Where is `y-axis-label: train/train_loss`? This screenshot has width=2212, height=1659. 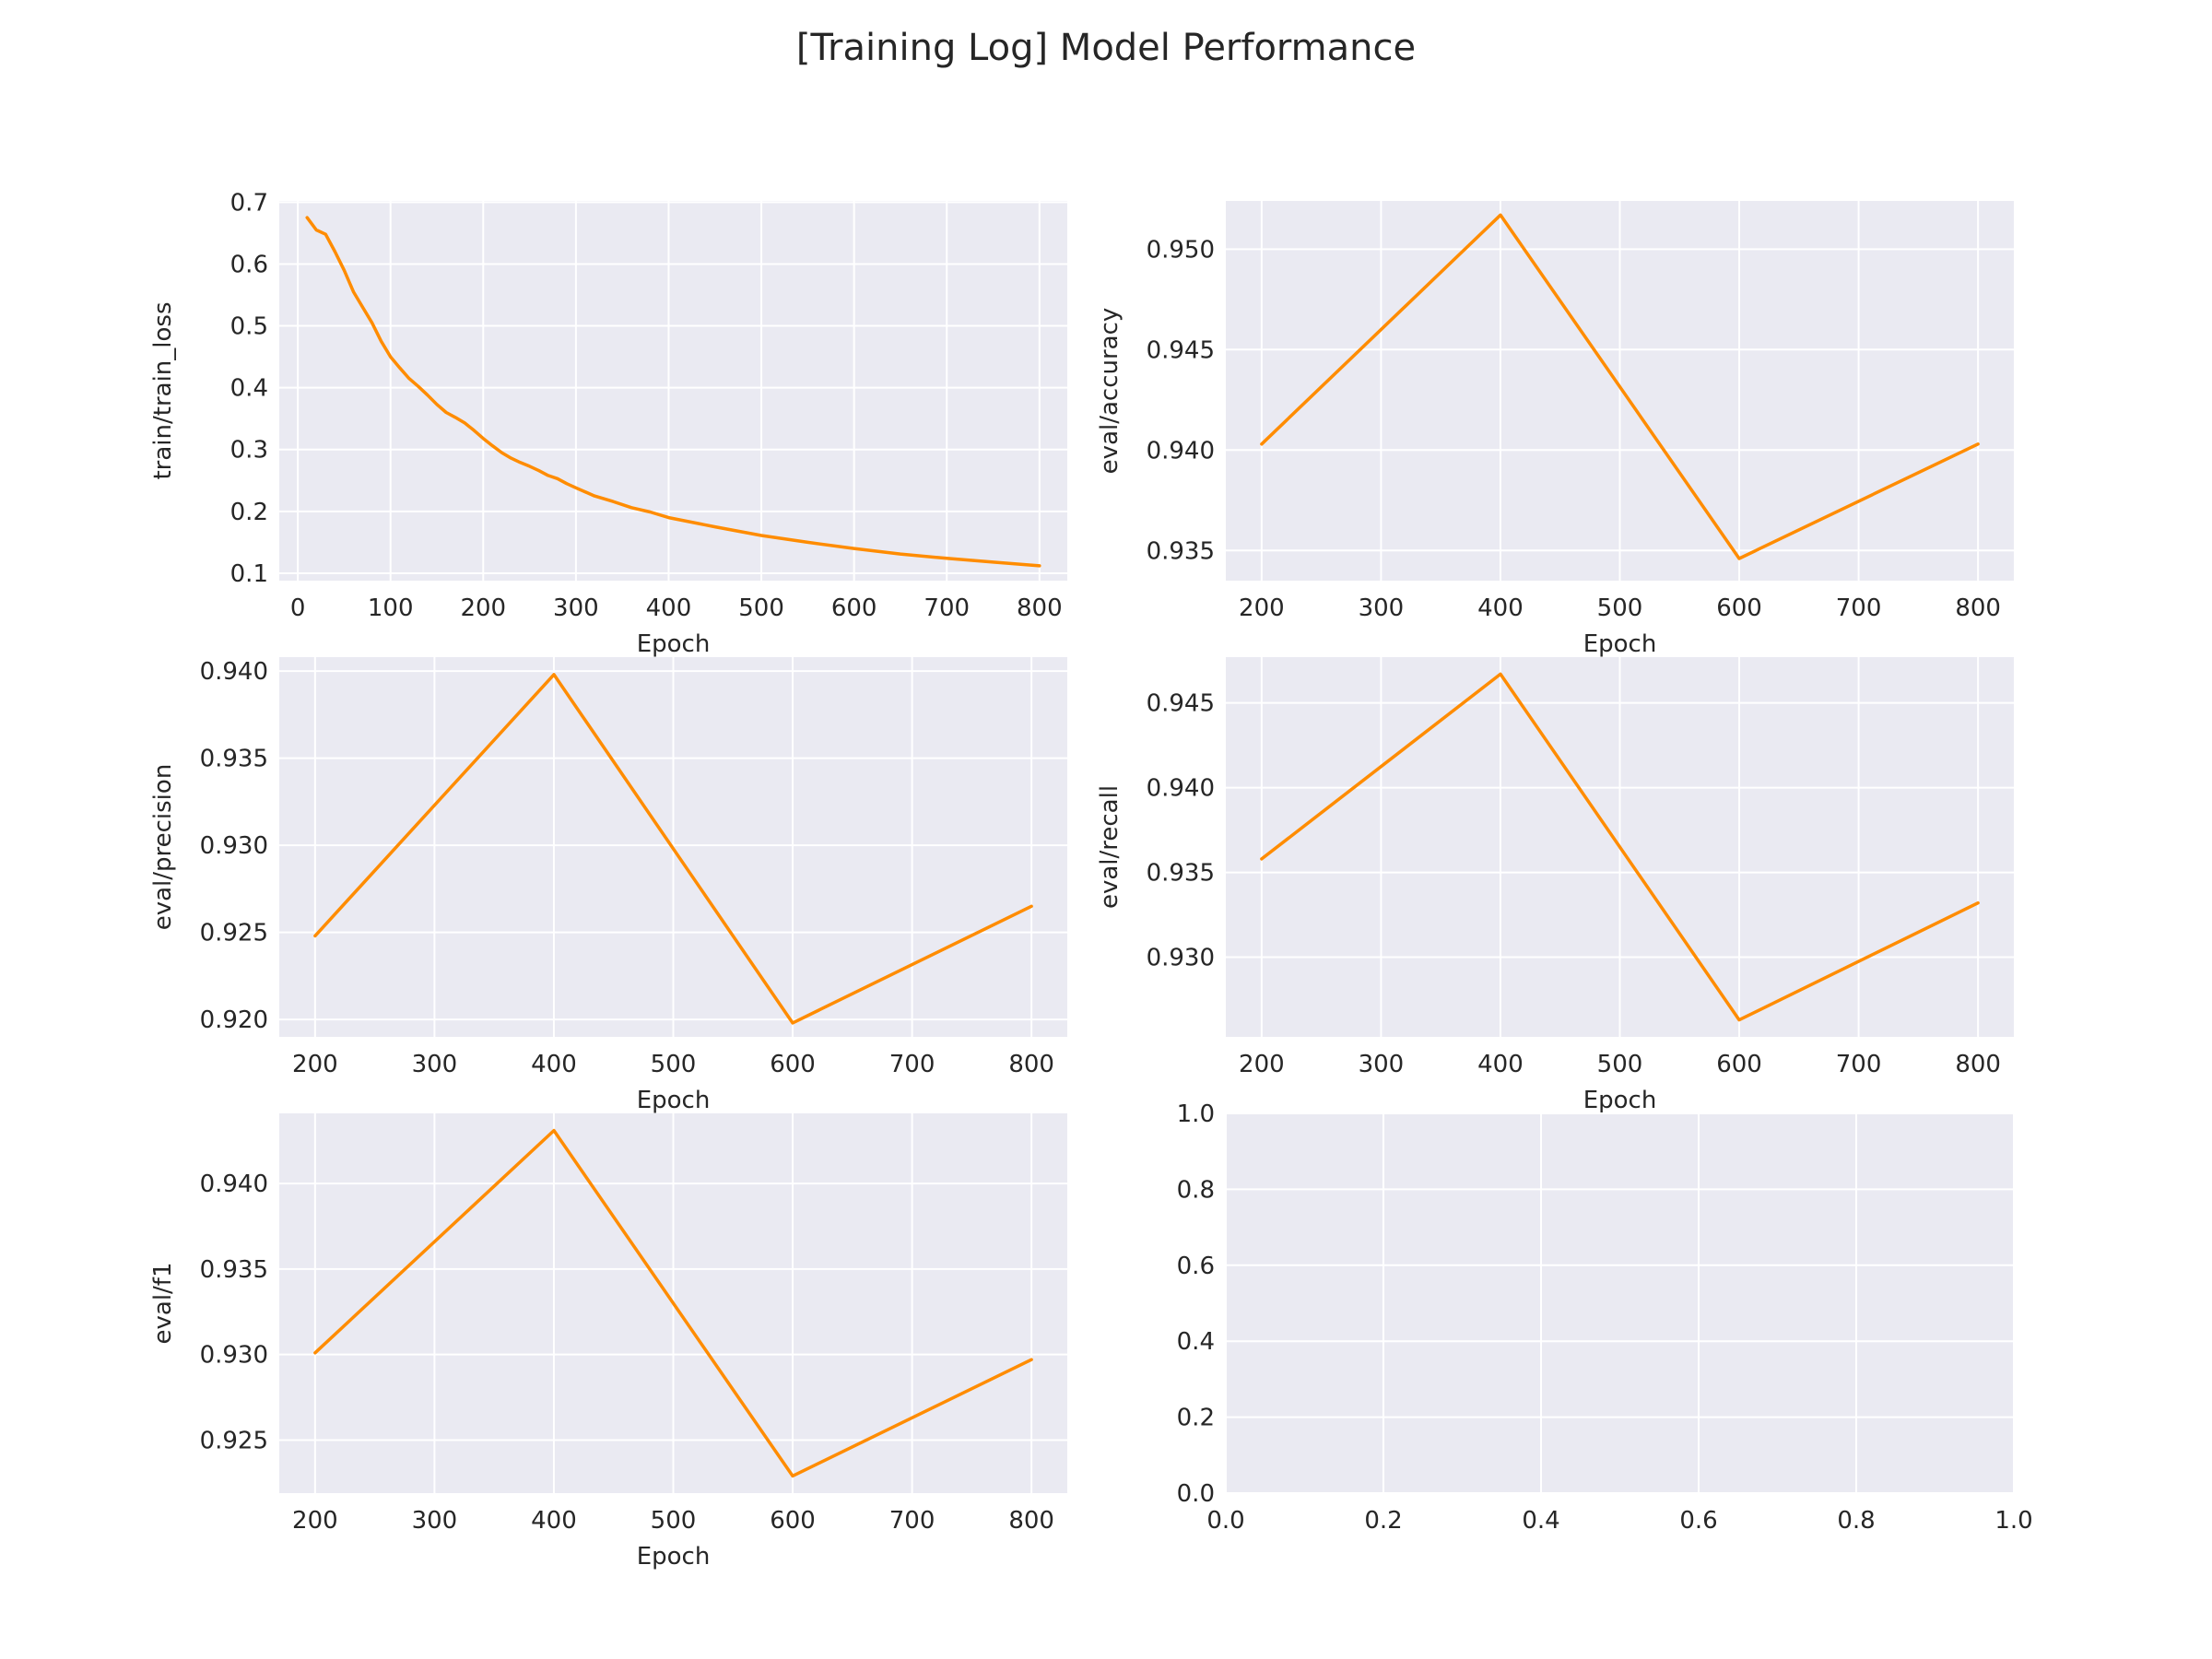 y-axis-label: train/train_loss is located at coordinates (163, 390).